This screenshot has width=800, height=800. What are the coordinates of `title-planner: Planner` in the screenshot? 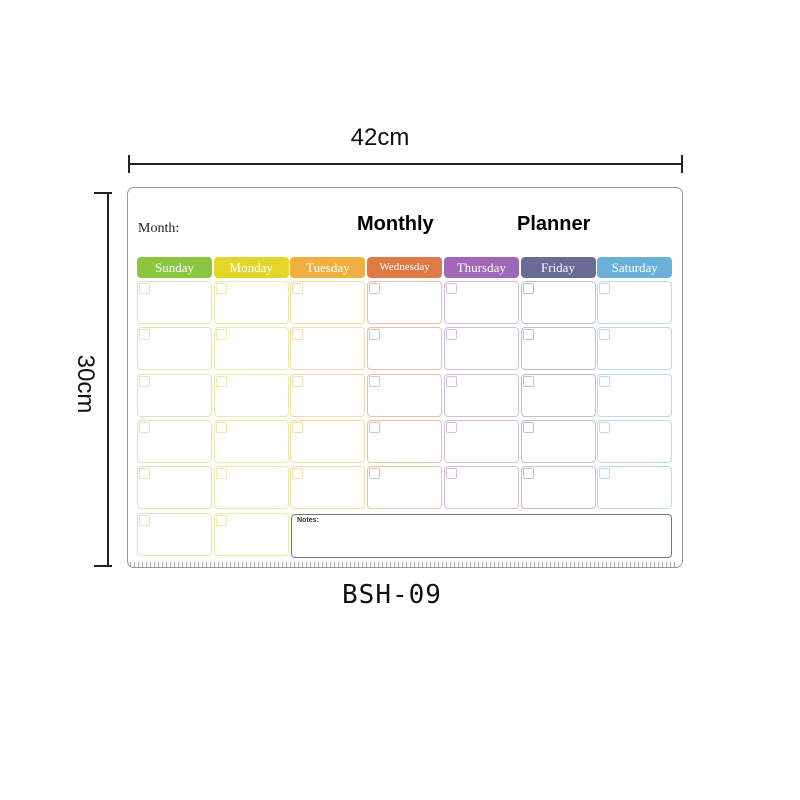 It's located at (554, 224).